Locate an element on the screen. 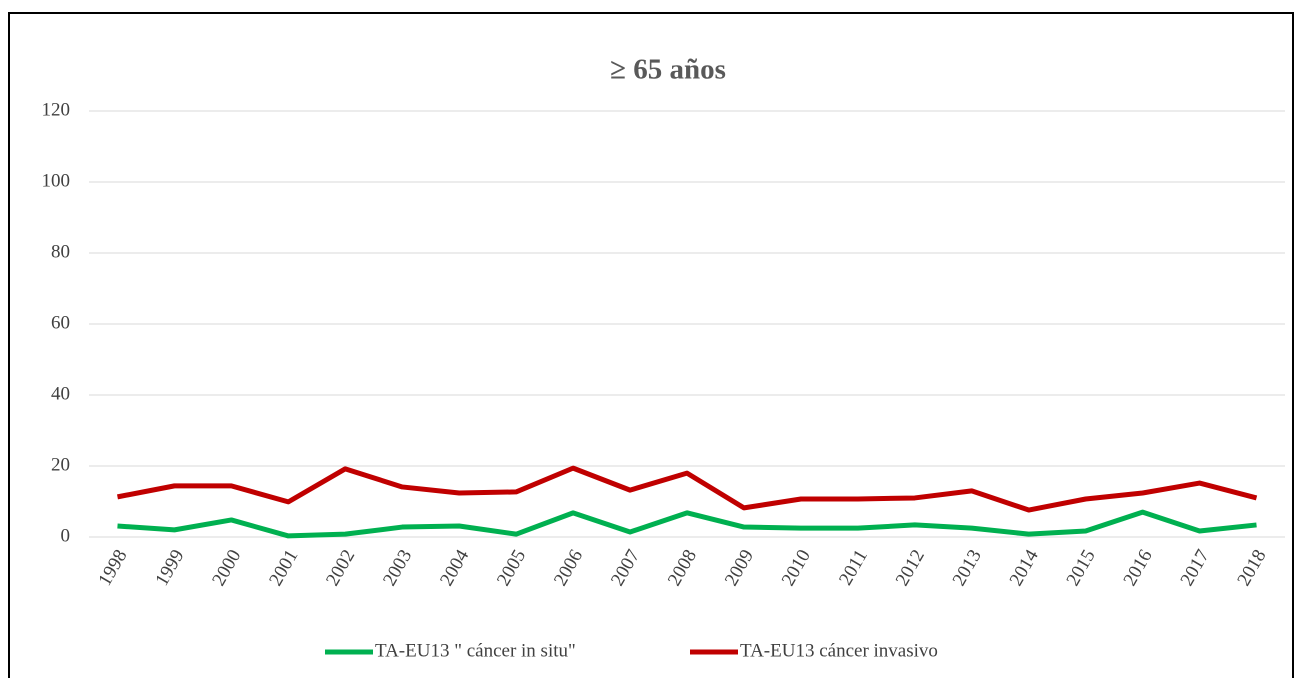  legend-label: TA-EU13 cáncer invasivo is located at coordinates (839, 650).